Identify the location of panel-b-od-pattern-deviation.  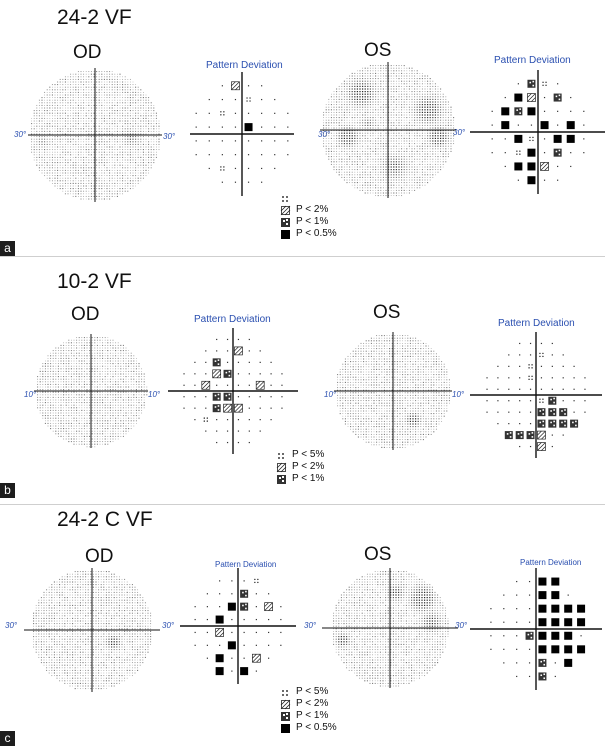
(233, 391).